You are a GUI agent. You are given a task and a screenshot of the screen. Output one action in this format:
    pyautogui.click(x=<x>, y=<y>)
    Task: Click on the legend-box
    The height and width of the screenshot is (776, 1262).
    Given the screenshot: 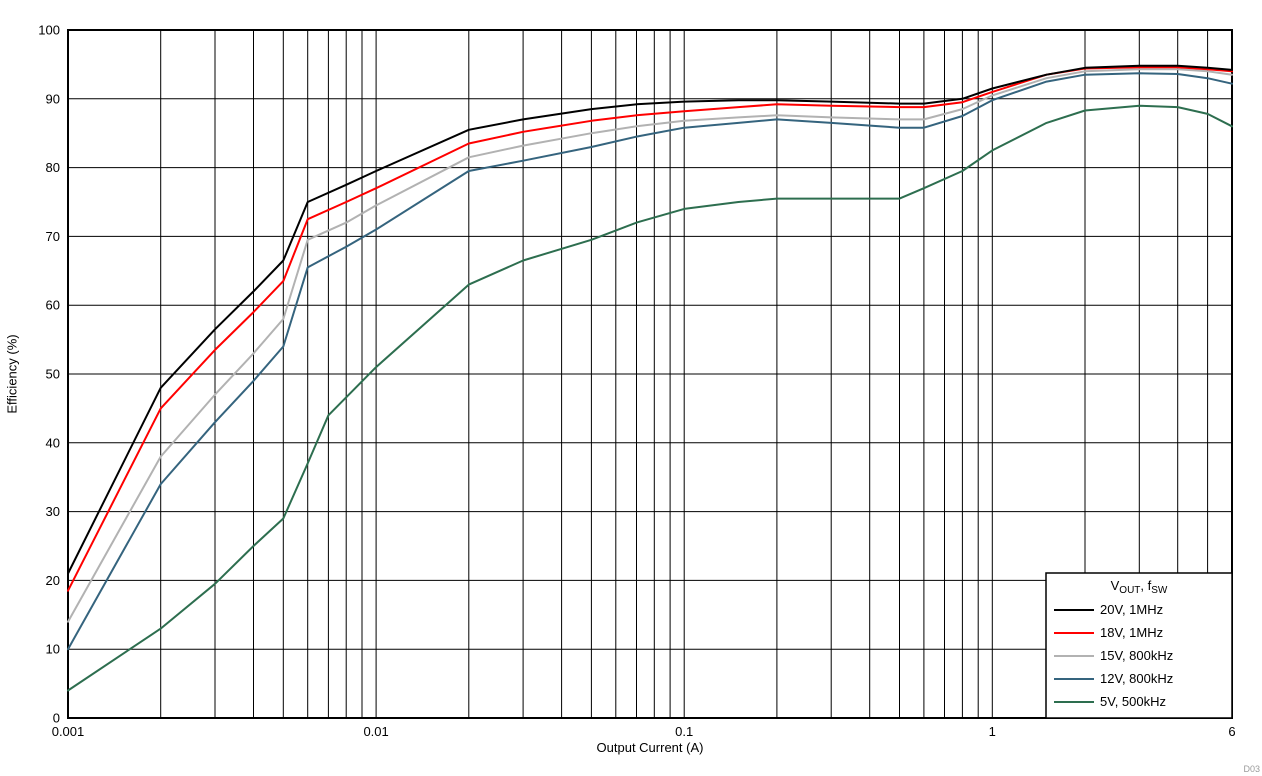 What is the action you would take?
    pyautogui.click(x=1139, y=645)
    